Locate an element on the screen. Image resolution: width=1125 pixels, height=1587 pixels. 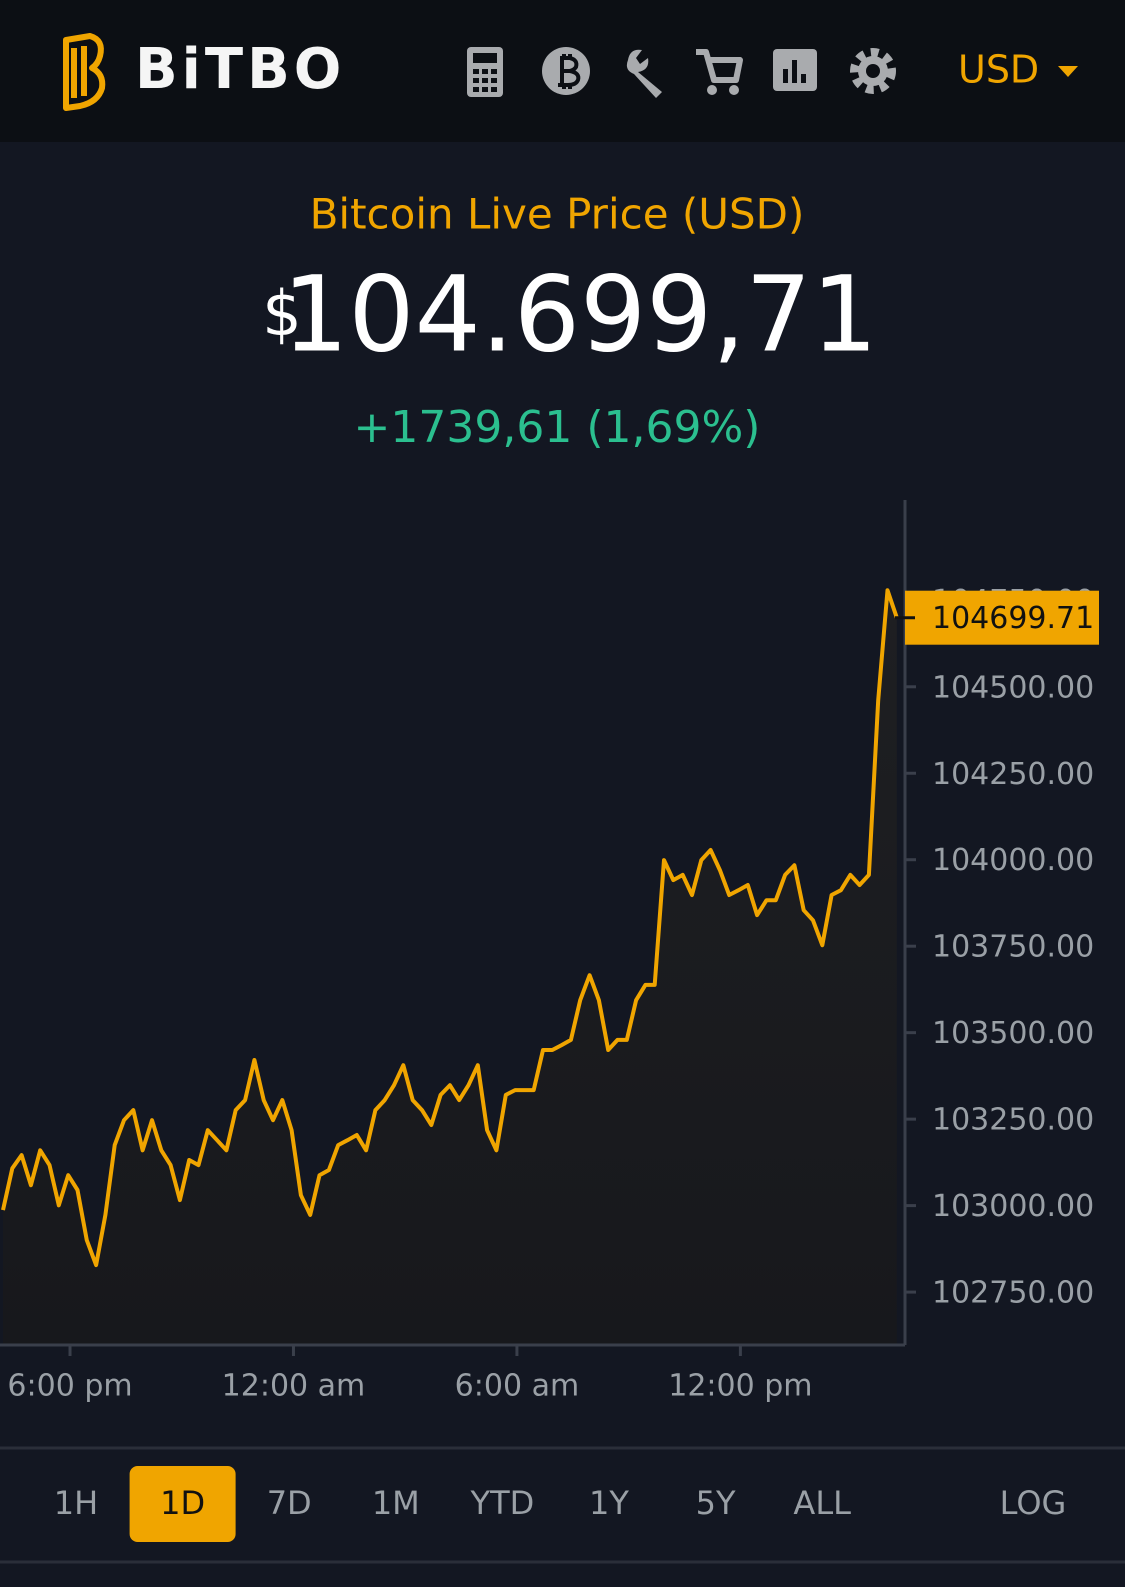
x-tick-label: 6:00 am is located at coordinates (517, 1386).